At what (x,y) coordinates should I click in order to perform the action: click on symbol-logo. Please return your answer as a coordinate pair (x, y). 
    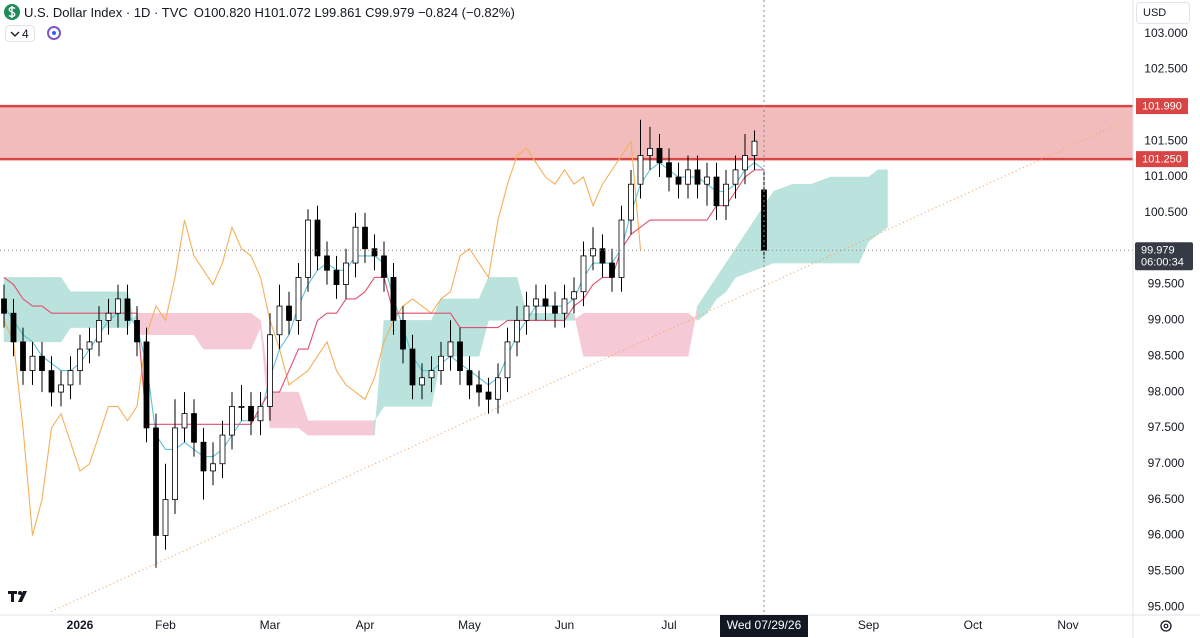
    Looking at the image, I should click on (12, 12).